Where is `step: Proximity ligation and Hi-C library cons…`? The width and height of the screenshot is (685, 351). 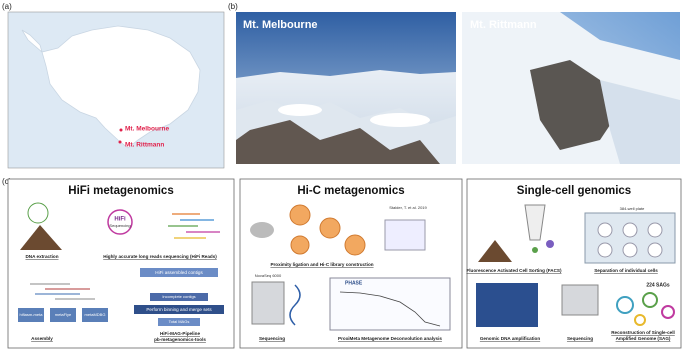
step: Proximity ligation and Hi-C library cons… is located at coordinates (321, 264).